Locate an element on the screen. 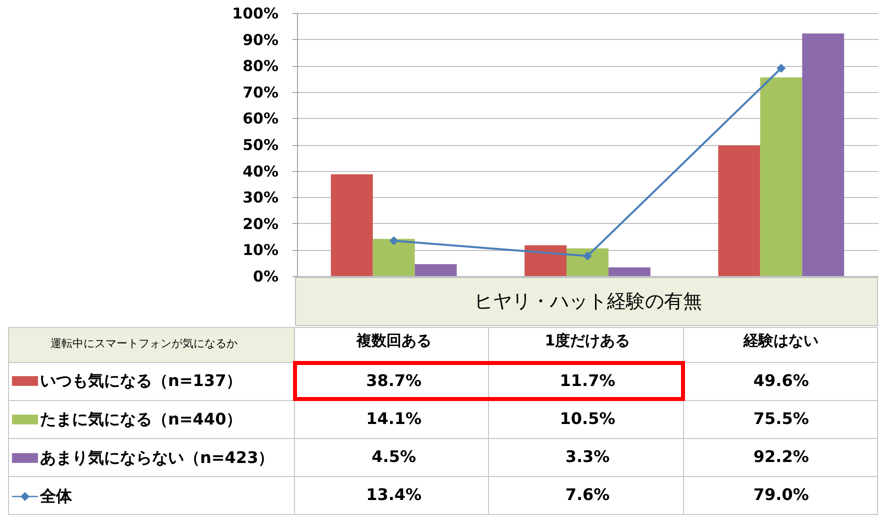  y-tick-label: 40% is located at coordinates (260, 171).